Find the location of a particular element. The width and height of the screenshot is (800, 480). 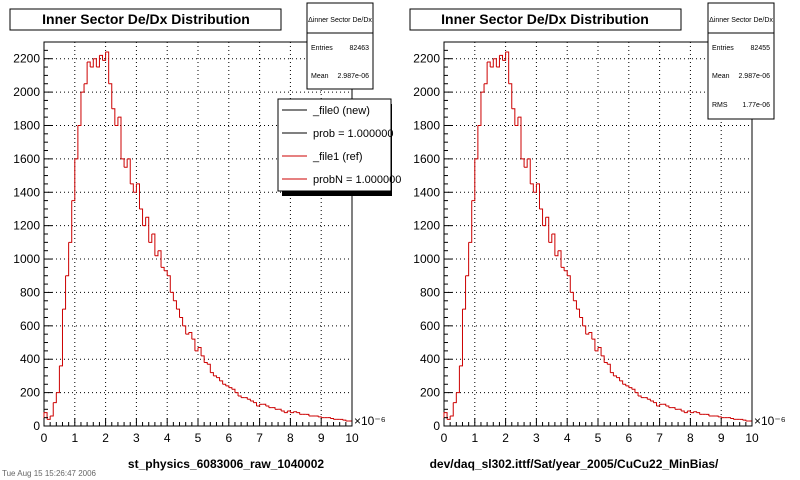

right-y-tick-label: 1200 is located at coordinates (426, 226).